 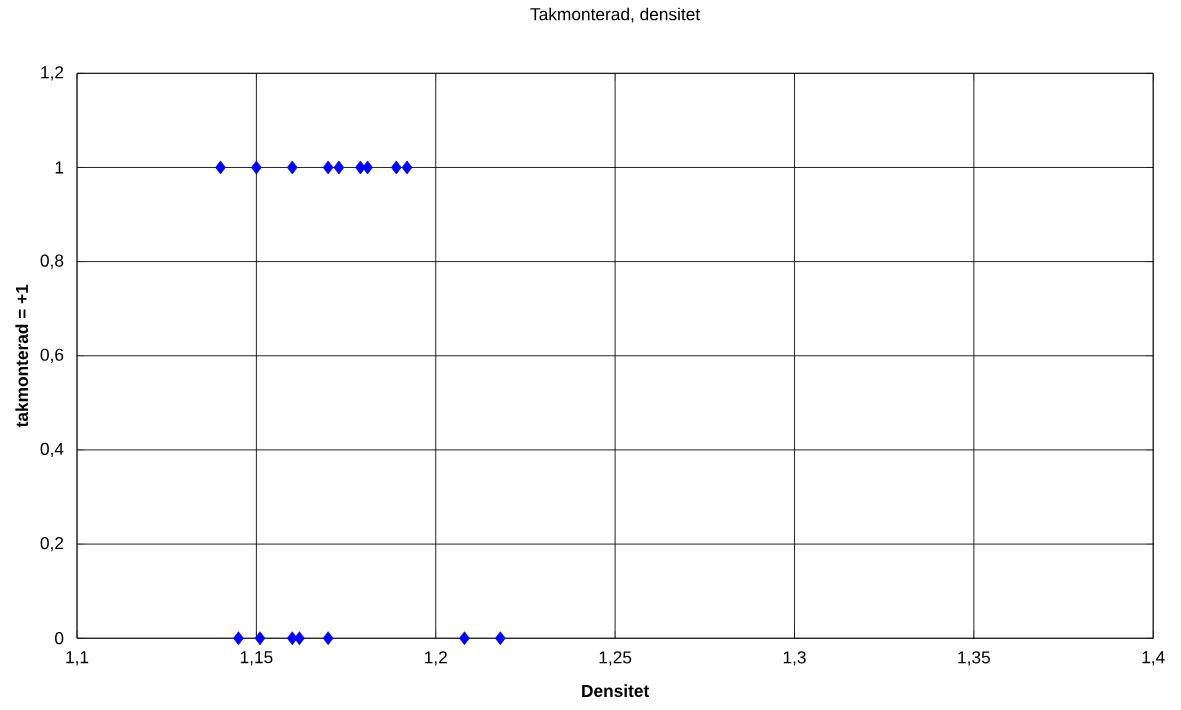 What do you see at coordinates (615, 15) in the screenshot?
I see `chart-title: Takmonterad, densitet` at bounding box center [615, 15].